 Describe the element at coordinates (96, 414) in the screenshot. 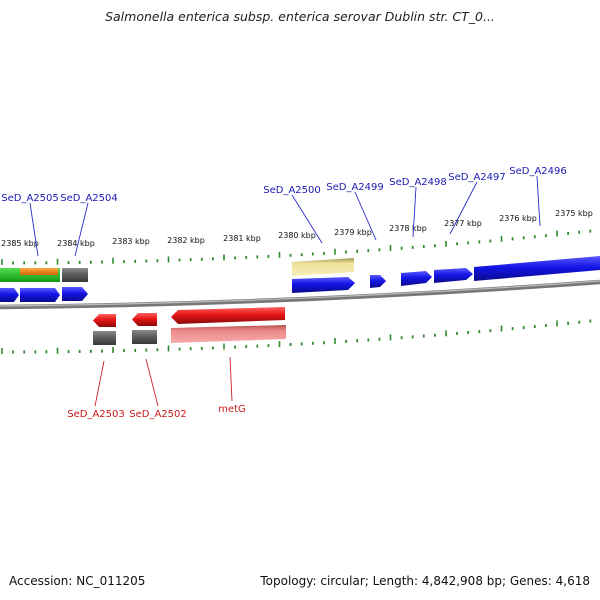

I see `reverse-gene-label: SeD_A2503` at that location.